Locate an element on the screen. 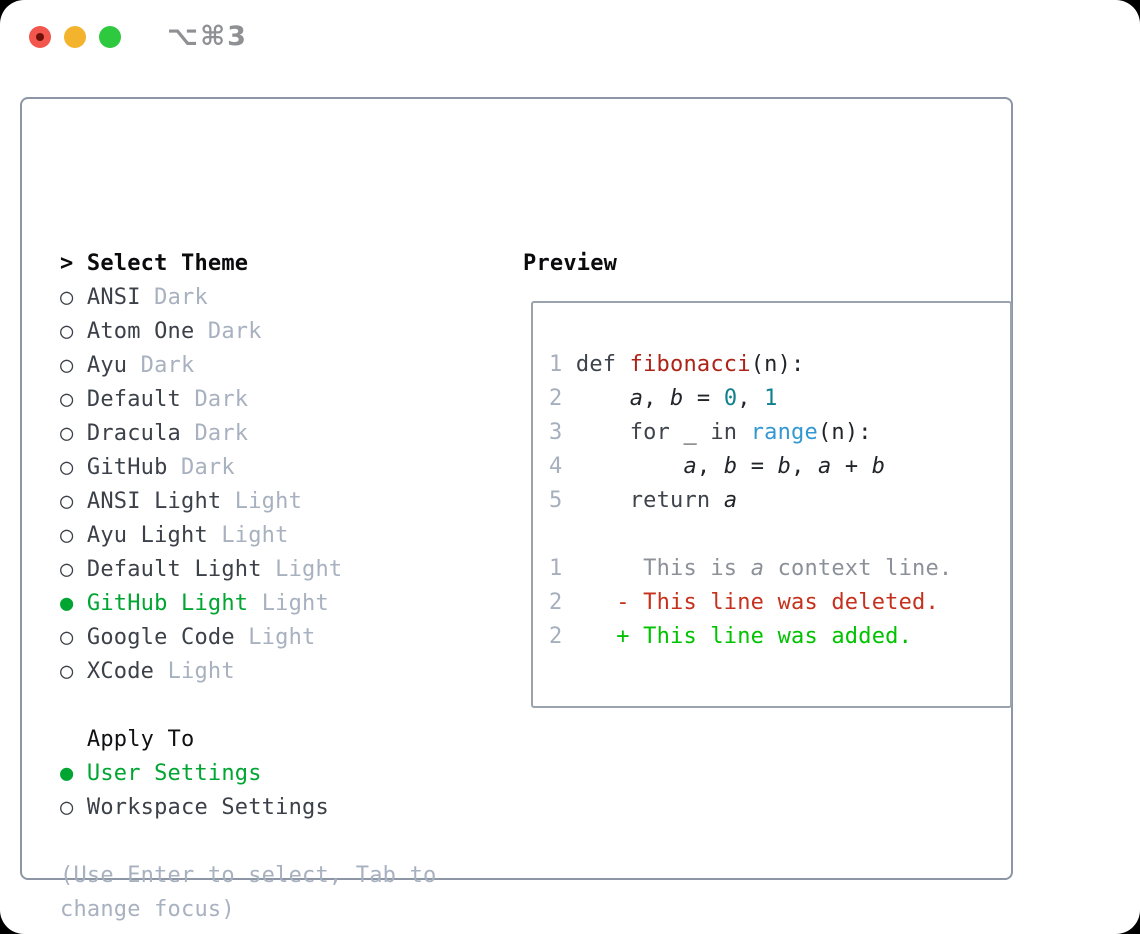 This screenshot has width=1140, height=934. text-segment: Apply To is located at coordinates (127, 739).